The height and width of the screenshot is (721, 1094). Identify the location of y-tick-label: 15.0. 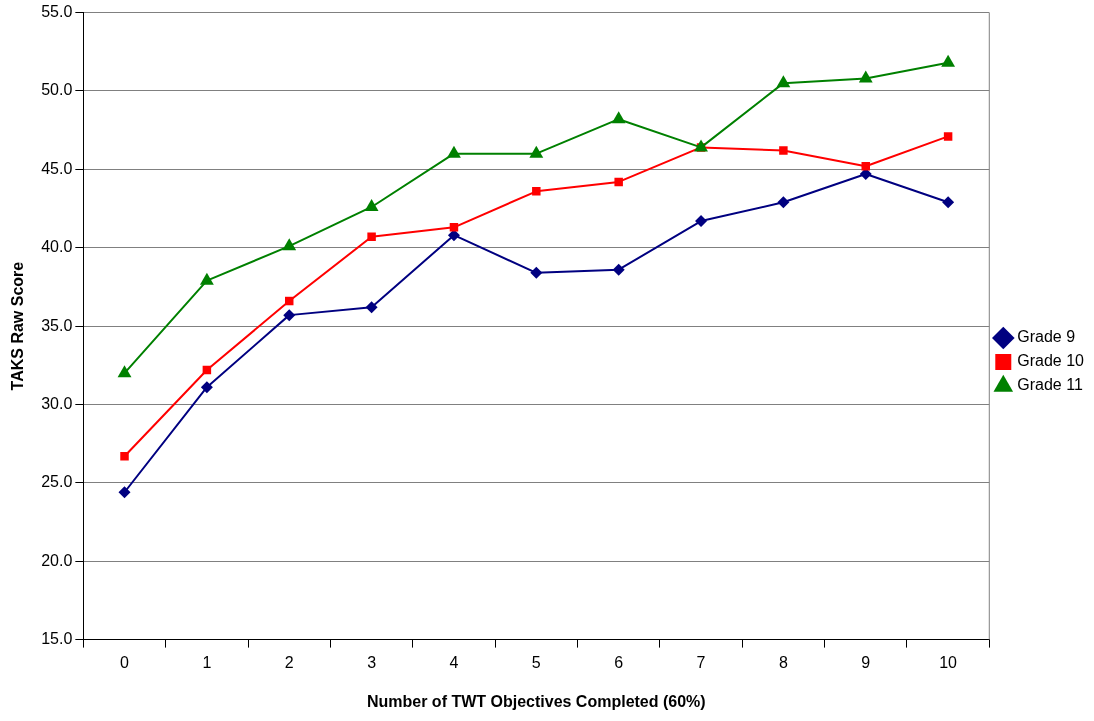
(57, 639).